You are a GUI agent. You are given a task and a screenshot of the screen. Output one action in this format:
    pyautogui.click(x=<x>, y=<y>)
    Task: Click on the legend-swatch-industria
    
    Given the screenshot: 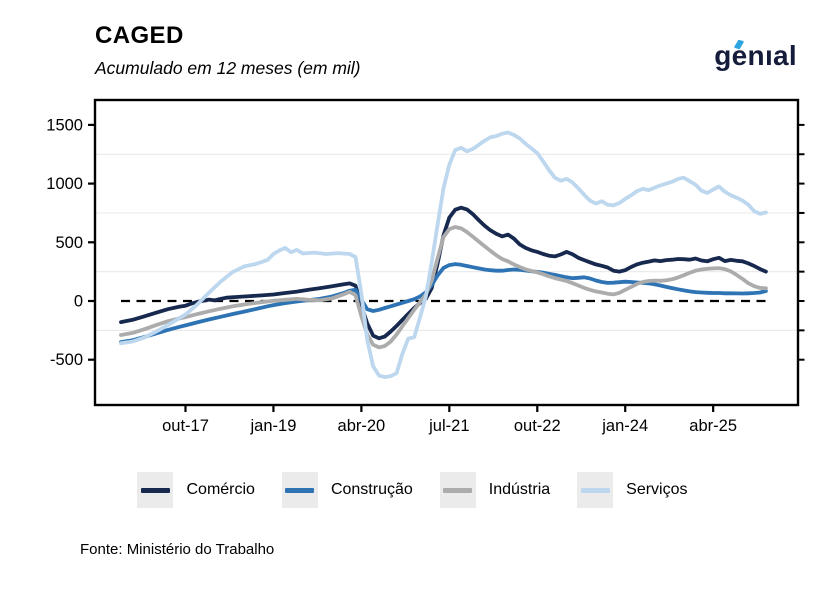 What is the action you would take?
    pyautogui.click(x=457, y=490)
    